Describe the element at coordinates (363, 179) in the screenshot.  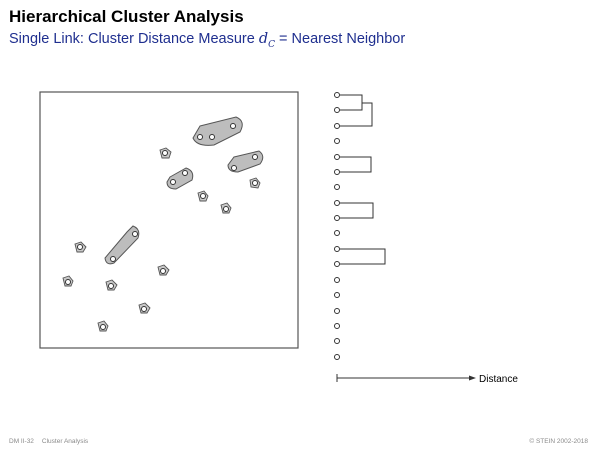
I see `dendrogram-links` at that location.